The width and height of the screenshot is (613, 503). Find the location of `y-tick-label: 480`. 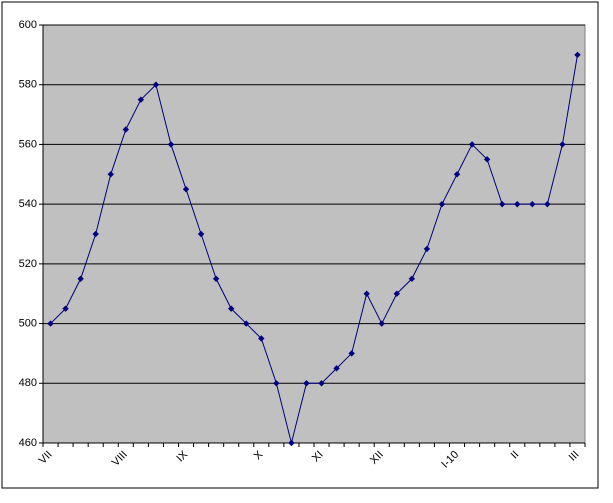

y-tick-label: 480 is located at coordinates (28, 383).